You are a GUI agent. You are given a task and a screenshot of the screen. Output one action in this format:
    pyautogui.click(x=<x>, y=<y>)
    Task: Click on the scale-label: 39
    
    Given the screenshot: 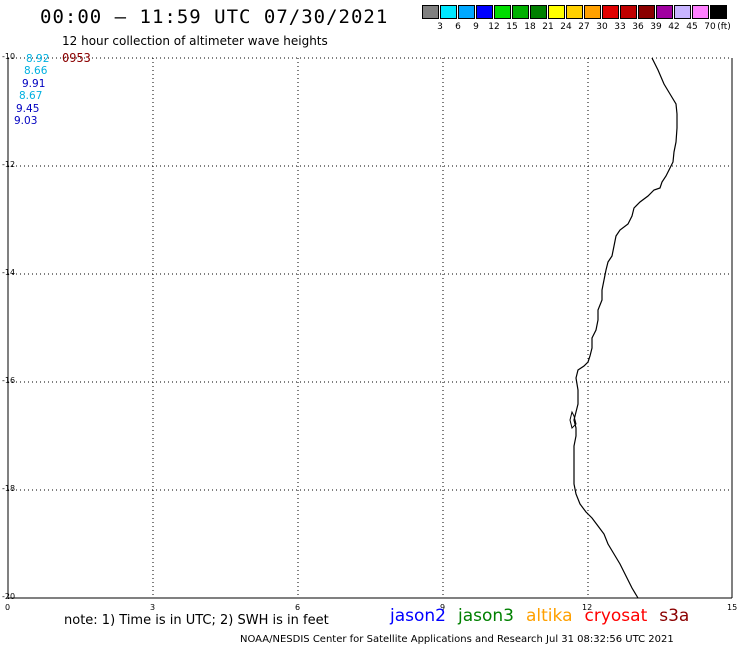 What is the action you would take?
    pyautogui.click(x=656, y=27)
    